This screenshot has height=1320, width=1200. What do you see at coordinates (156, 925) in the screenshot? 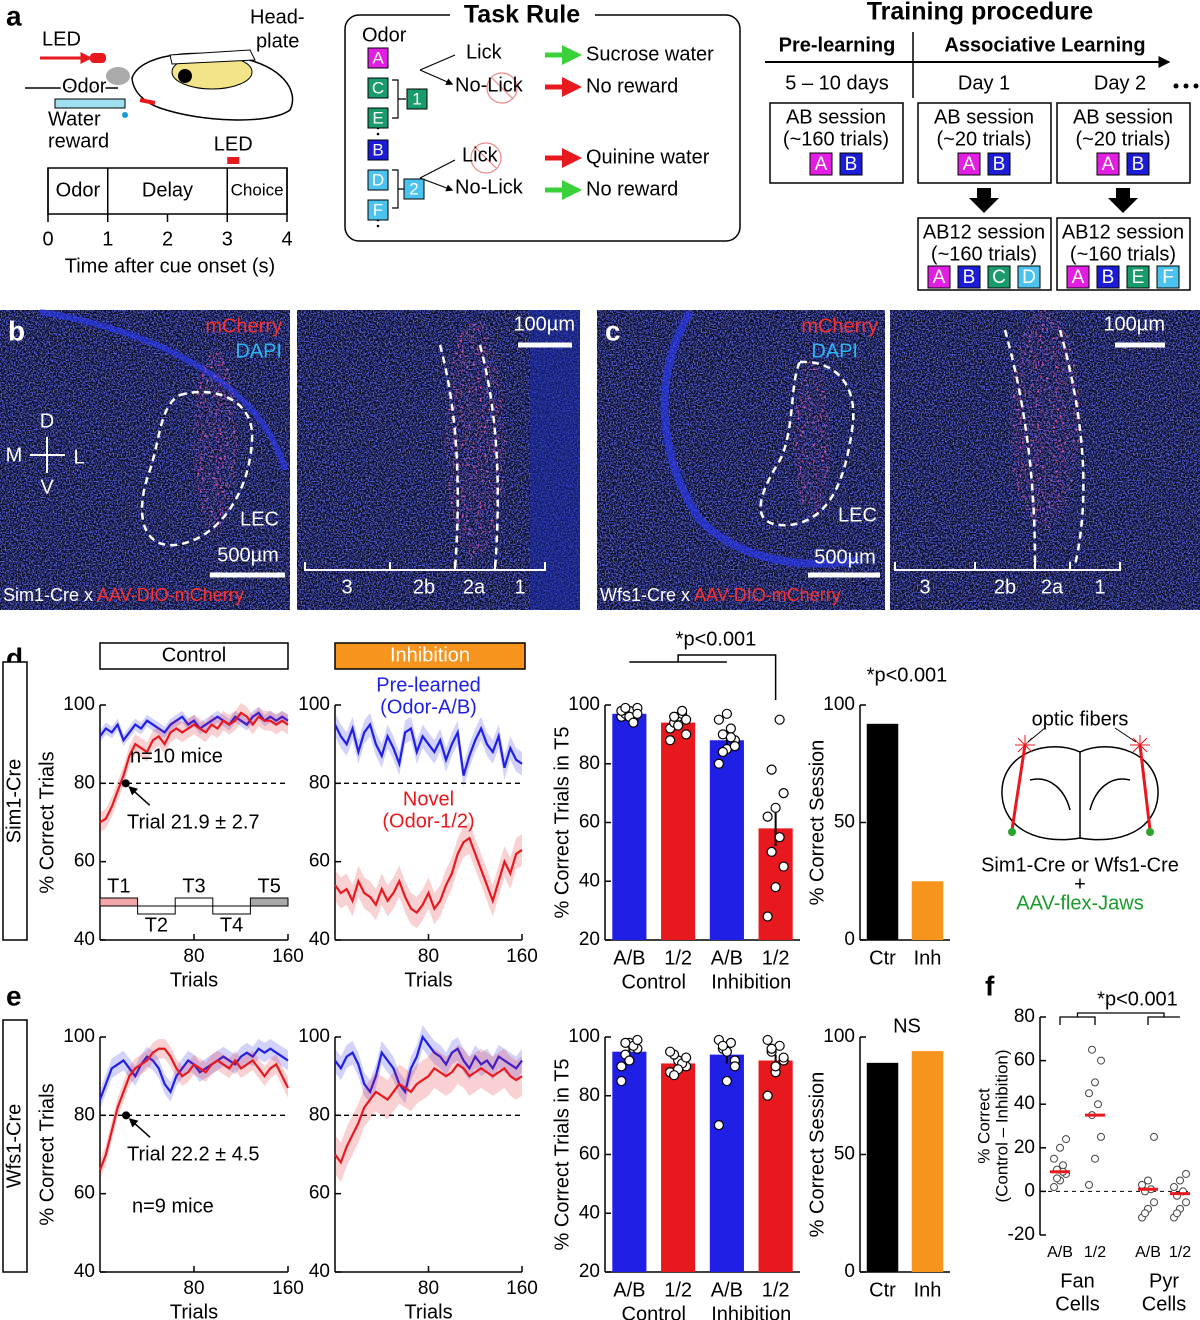
I see `window-label: T2` at bounding box center [156, 925].